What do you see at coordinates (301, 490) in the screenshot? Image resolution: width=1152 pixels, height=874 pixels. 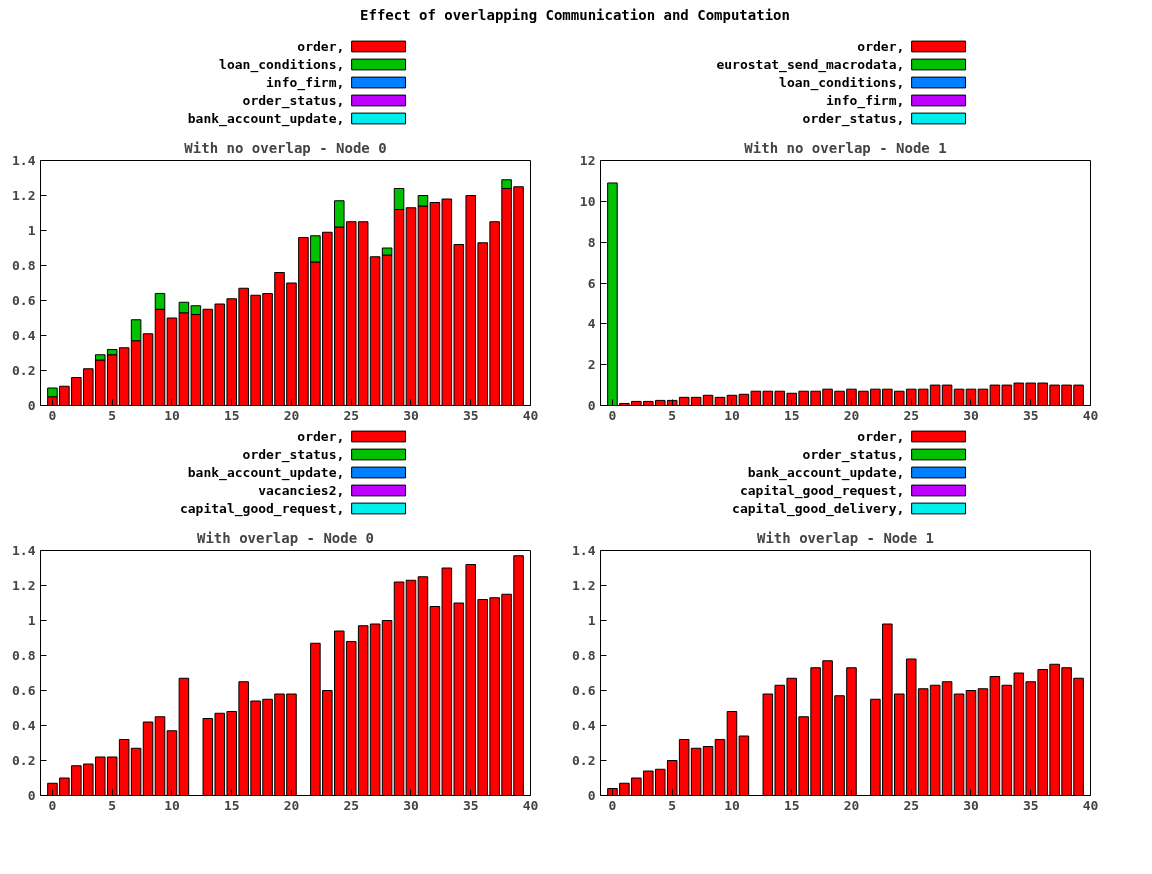 I see `legend-label: vacancies2,` at bounding box center [301, 490].